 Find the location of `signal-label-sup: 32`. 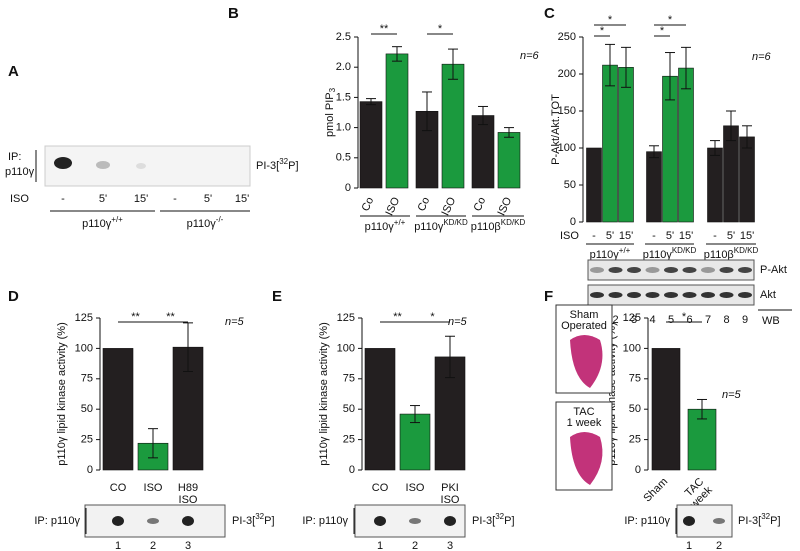

signal-label-sup: 32 is located at coordinates (259, 516).